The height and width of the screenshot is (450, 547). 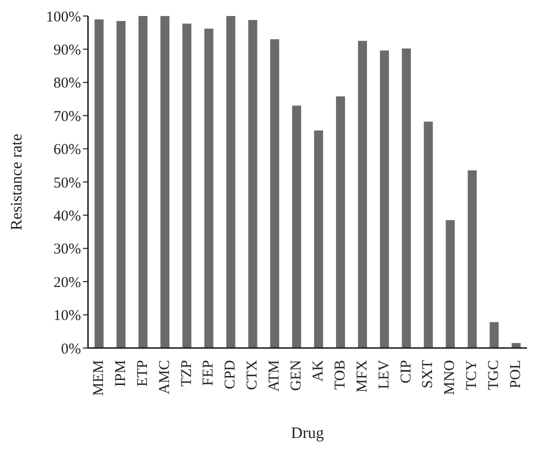 What do you see at coordinates (274, 376) in the screenshot?
I see `x-tick-label: ATM` at bounding box center [274, 376].